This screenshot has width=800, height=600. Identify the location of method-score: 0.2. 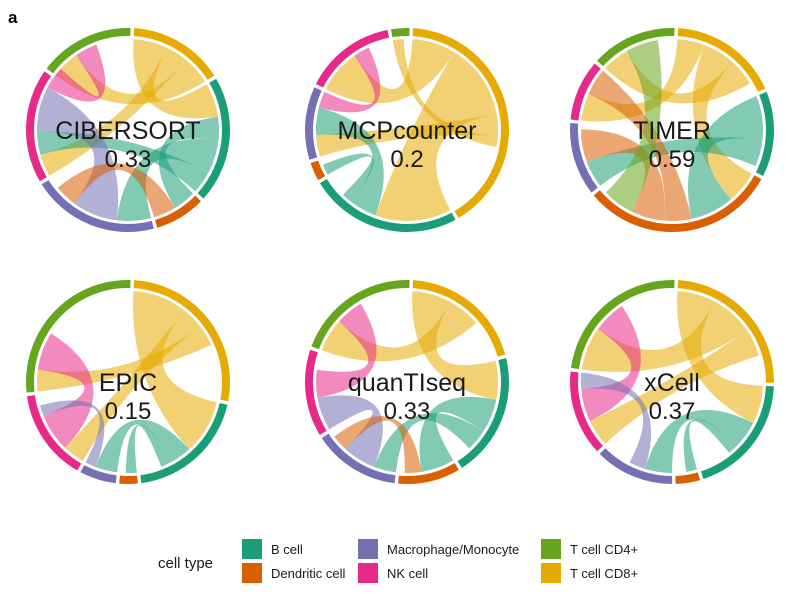
(406, 159).